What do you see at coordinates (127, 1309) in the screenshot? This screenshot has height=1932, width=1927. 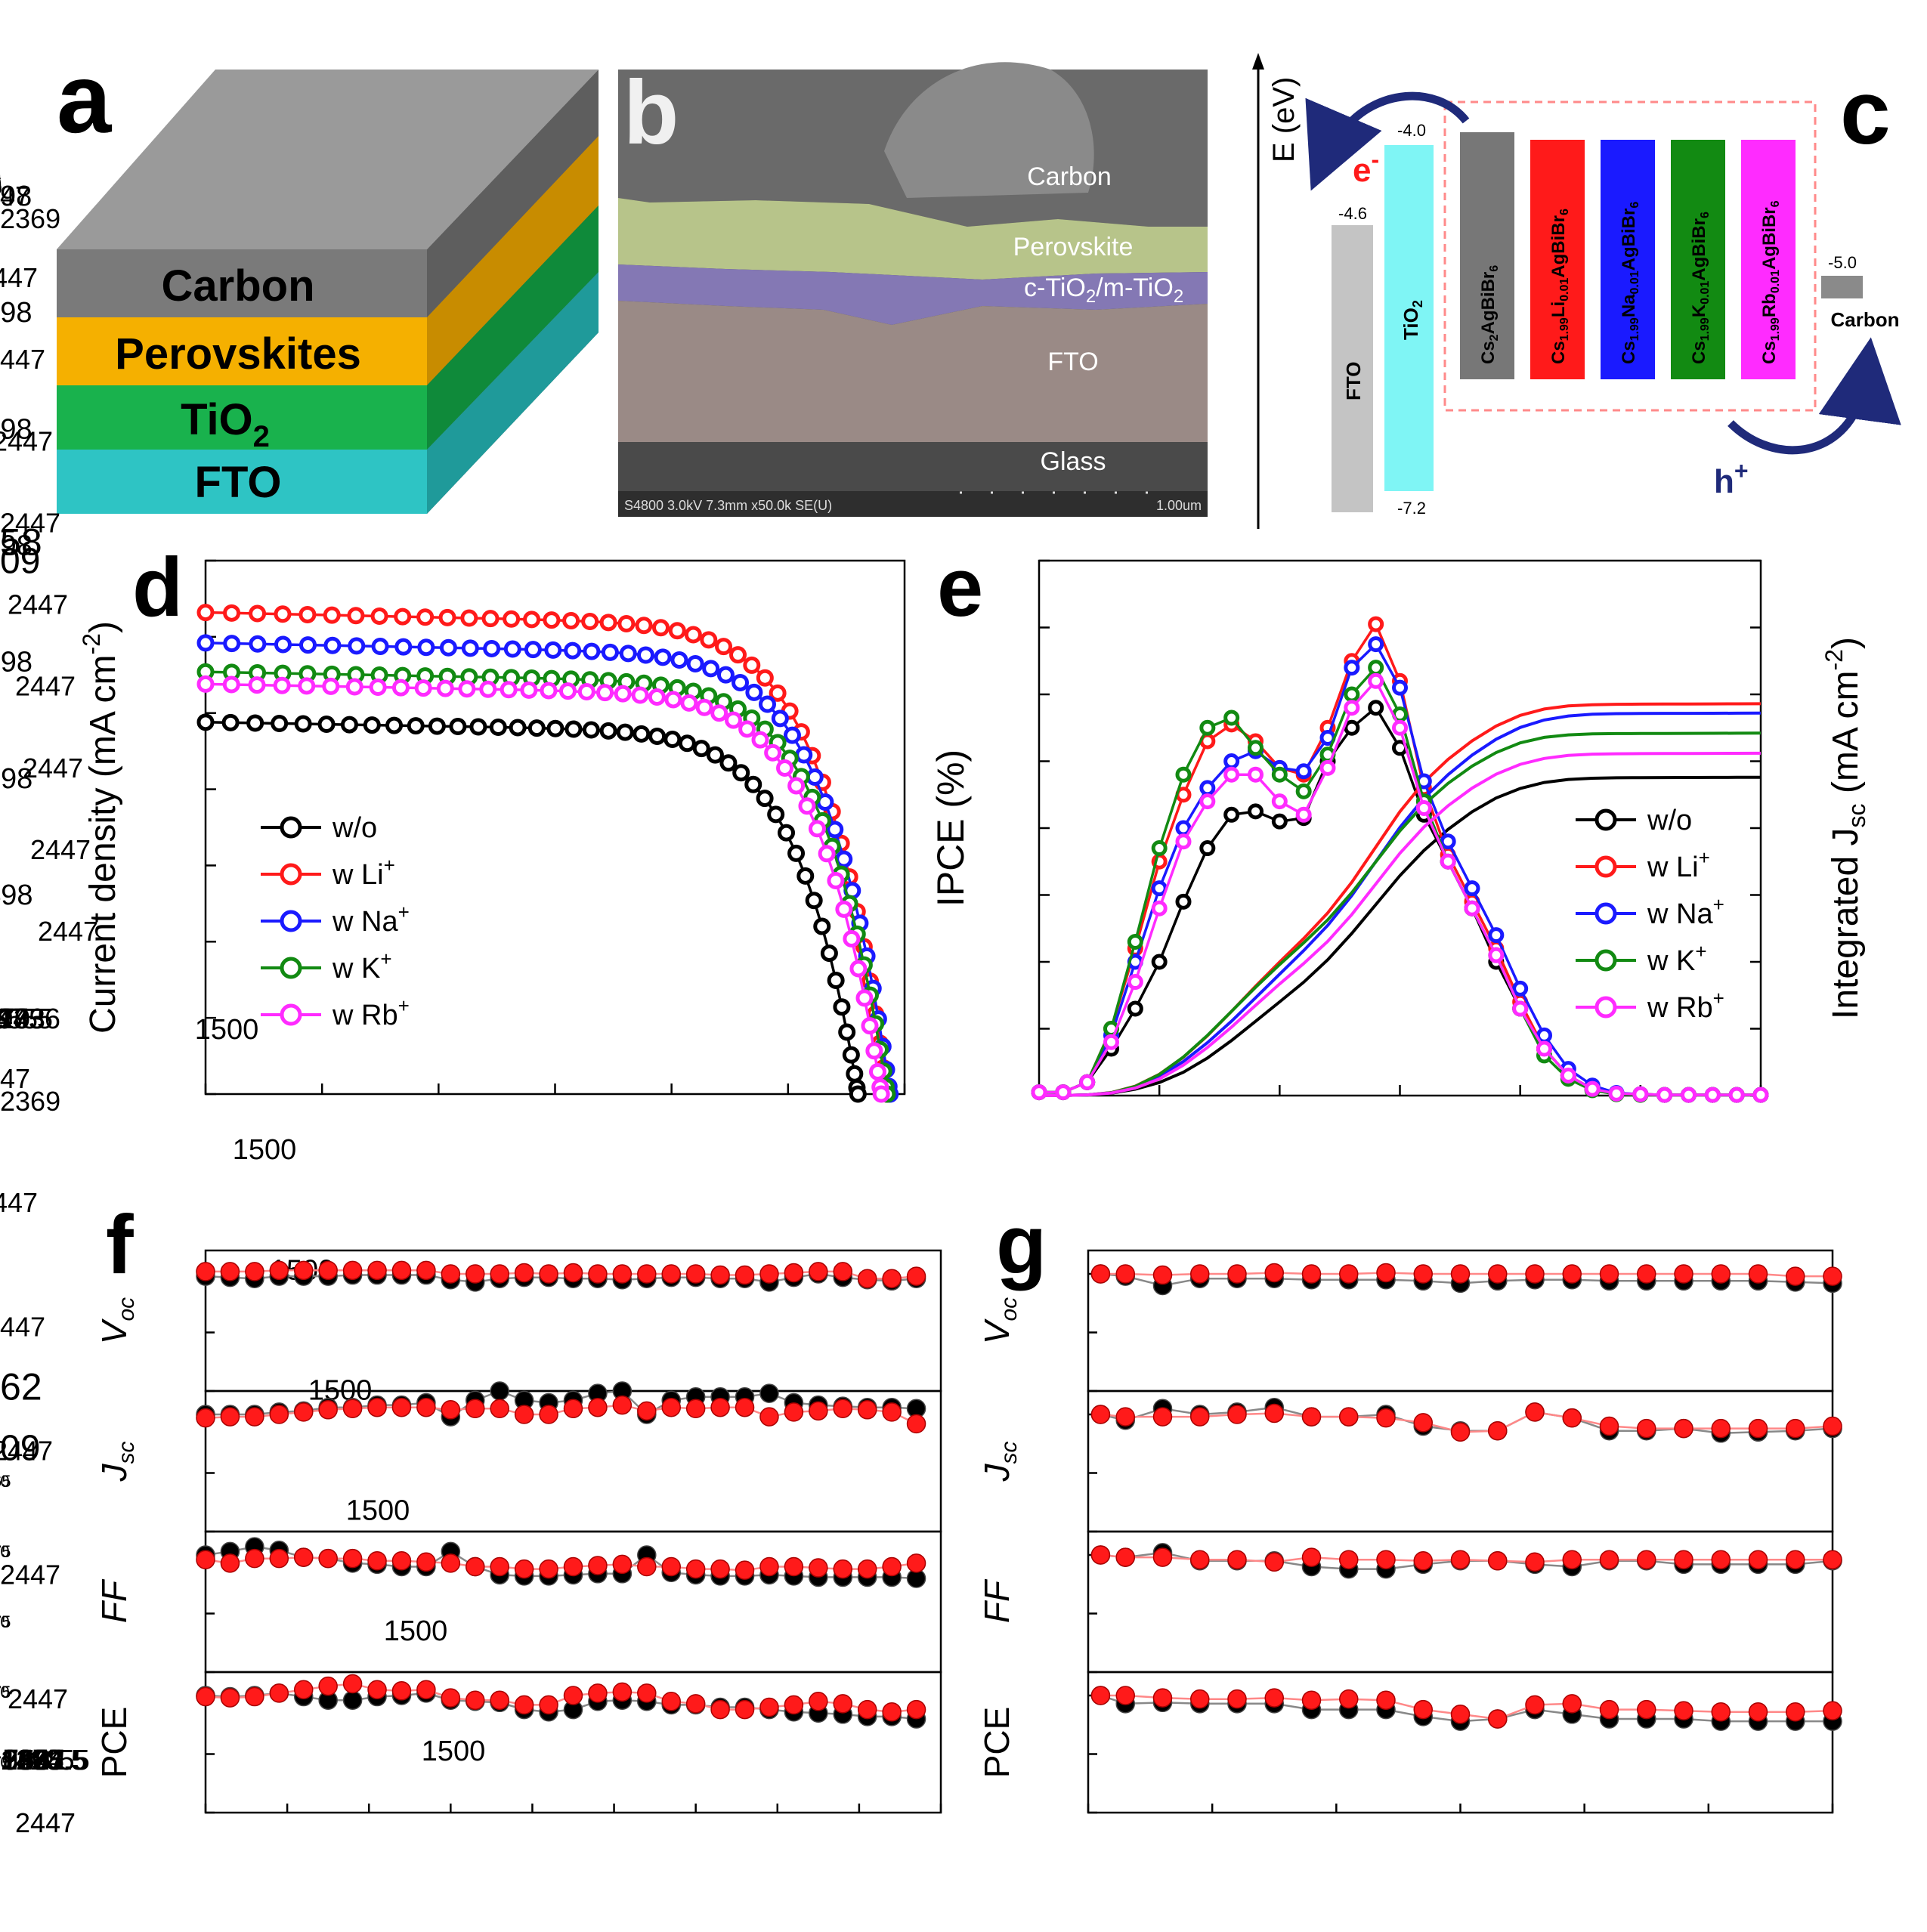 I see `row-label-sub-Voc: oc` at bounding box center [127, 1309].